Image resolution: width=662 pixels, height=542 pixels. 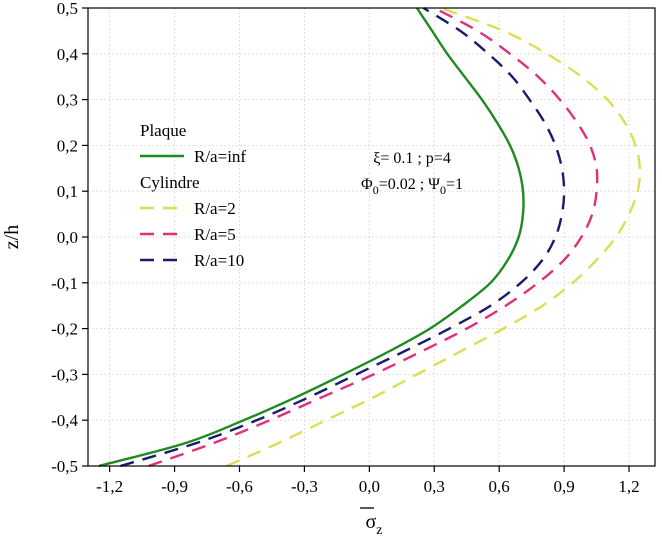 I want to click on x-tick-label: 0,3, so click(x=434, y=486).